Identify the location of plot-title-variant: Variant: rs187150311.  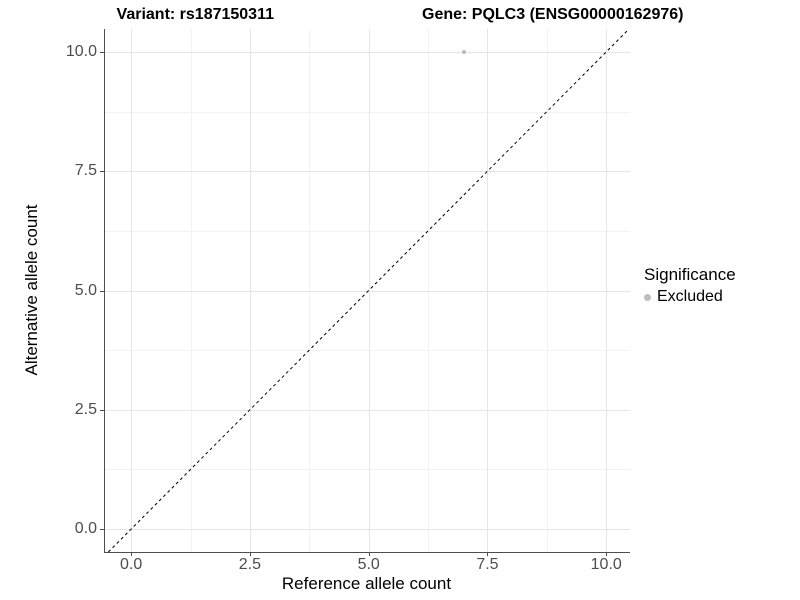
(195, 14).